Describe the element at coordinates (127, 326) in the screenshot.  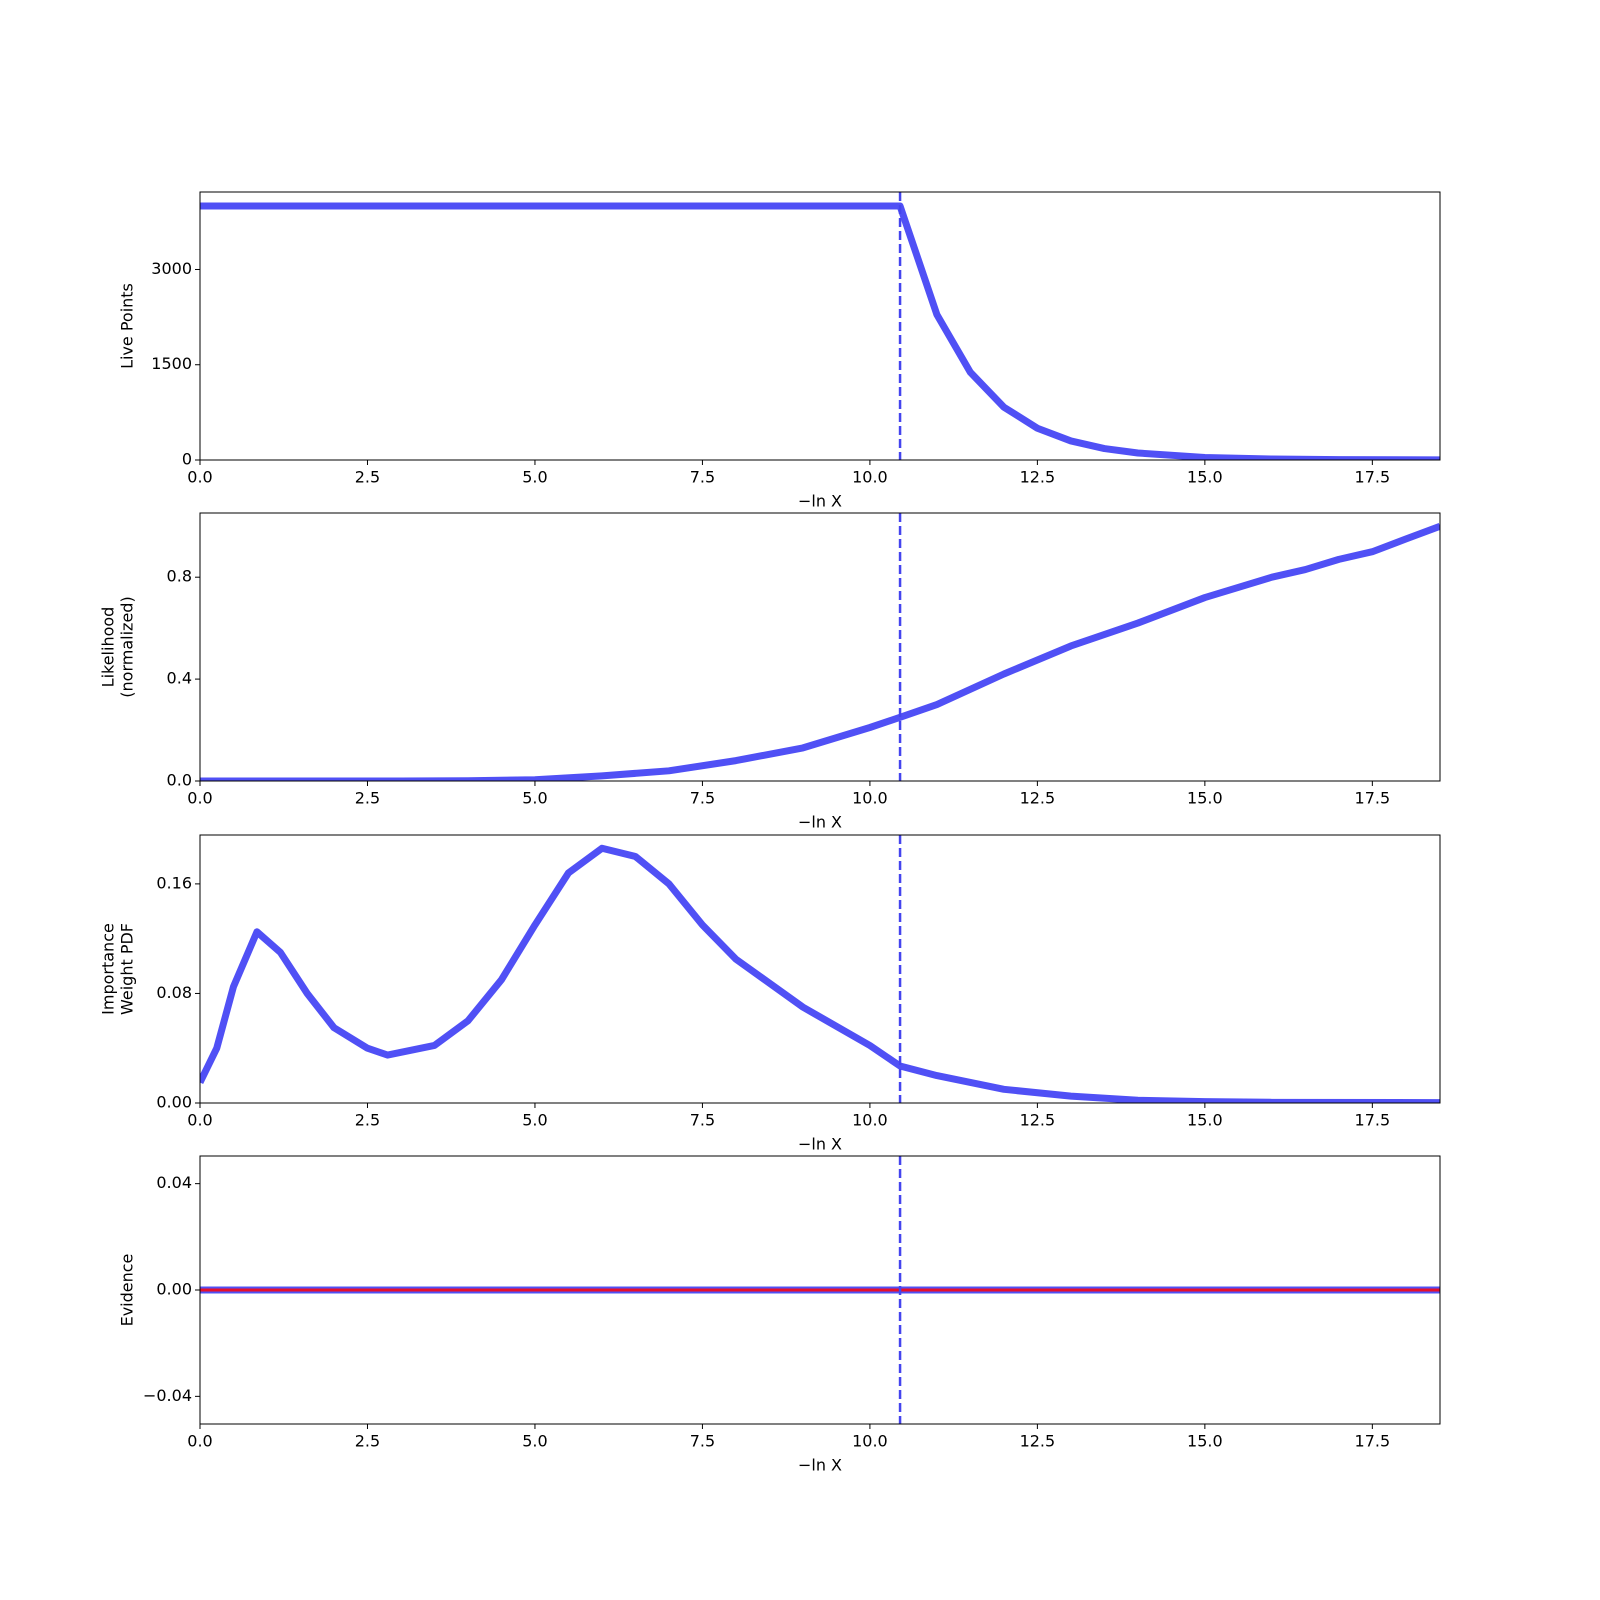
I see `y-axis-label: Live Points` at that location.